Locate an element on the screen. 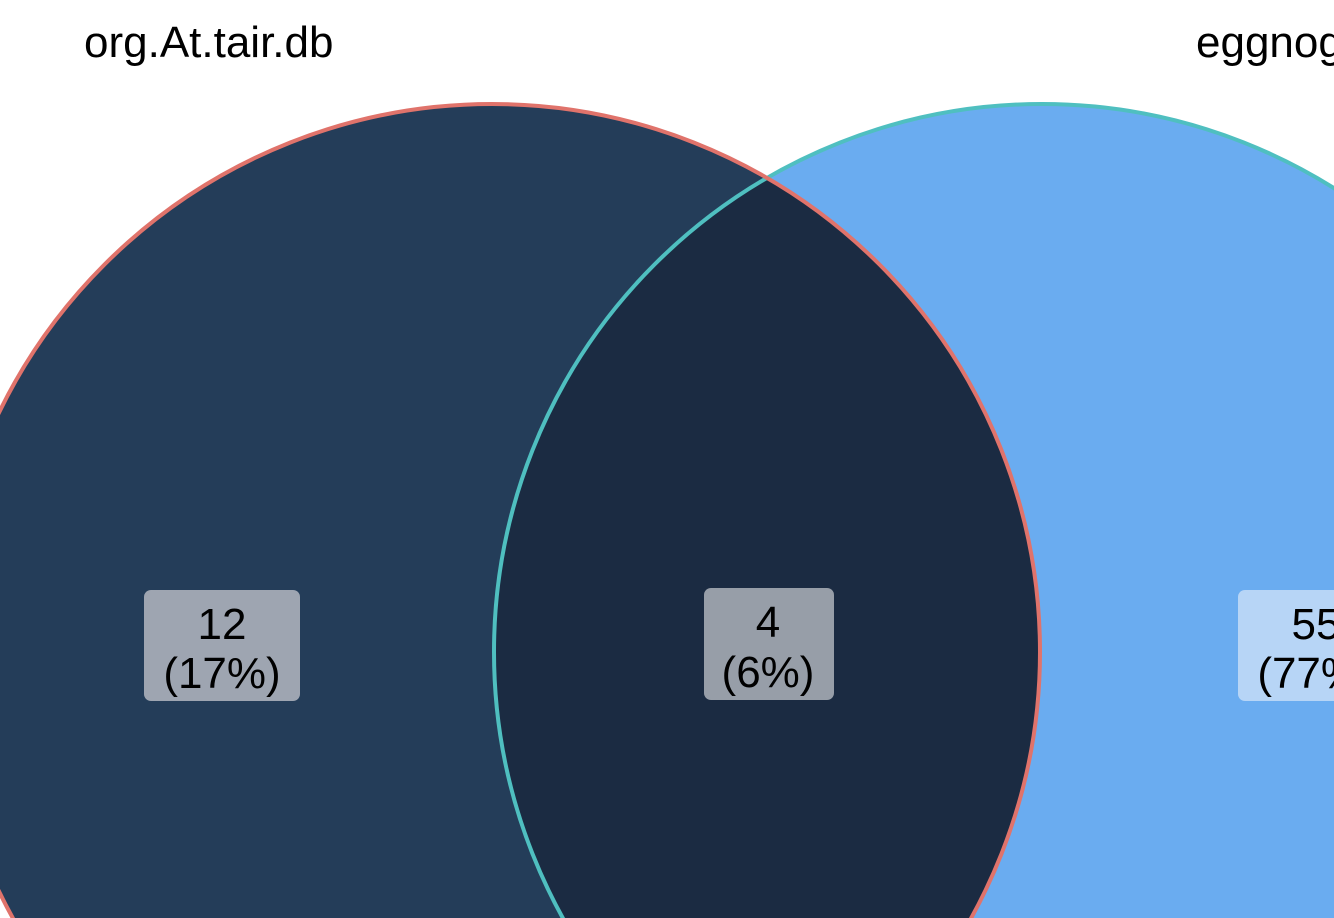 Image resolution: width=1334 pixels, height=918 pixels. set-label: eggnog is located at coordinates (1265, 42).